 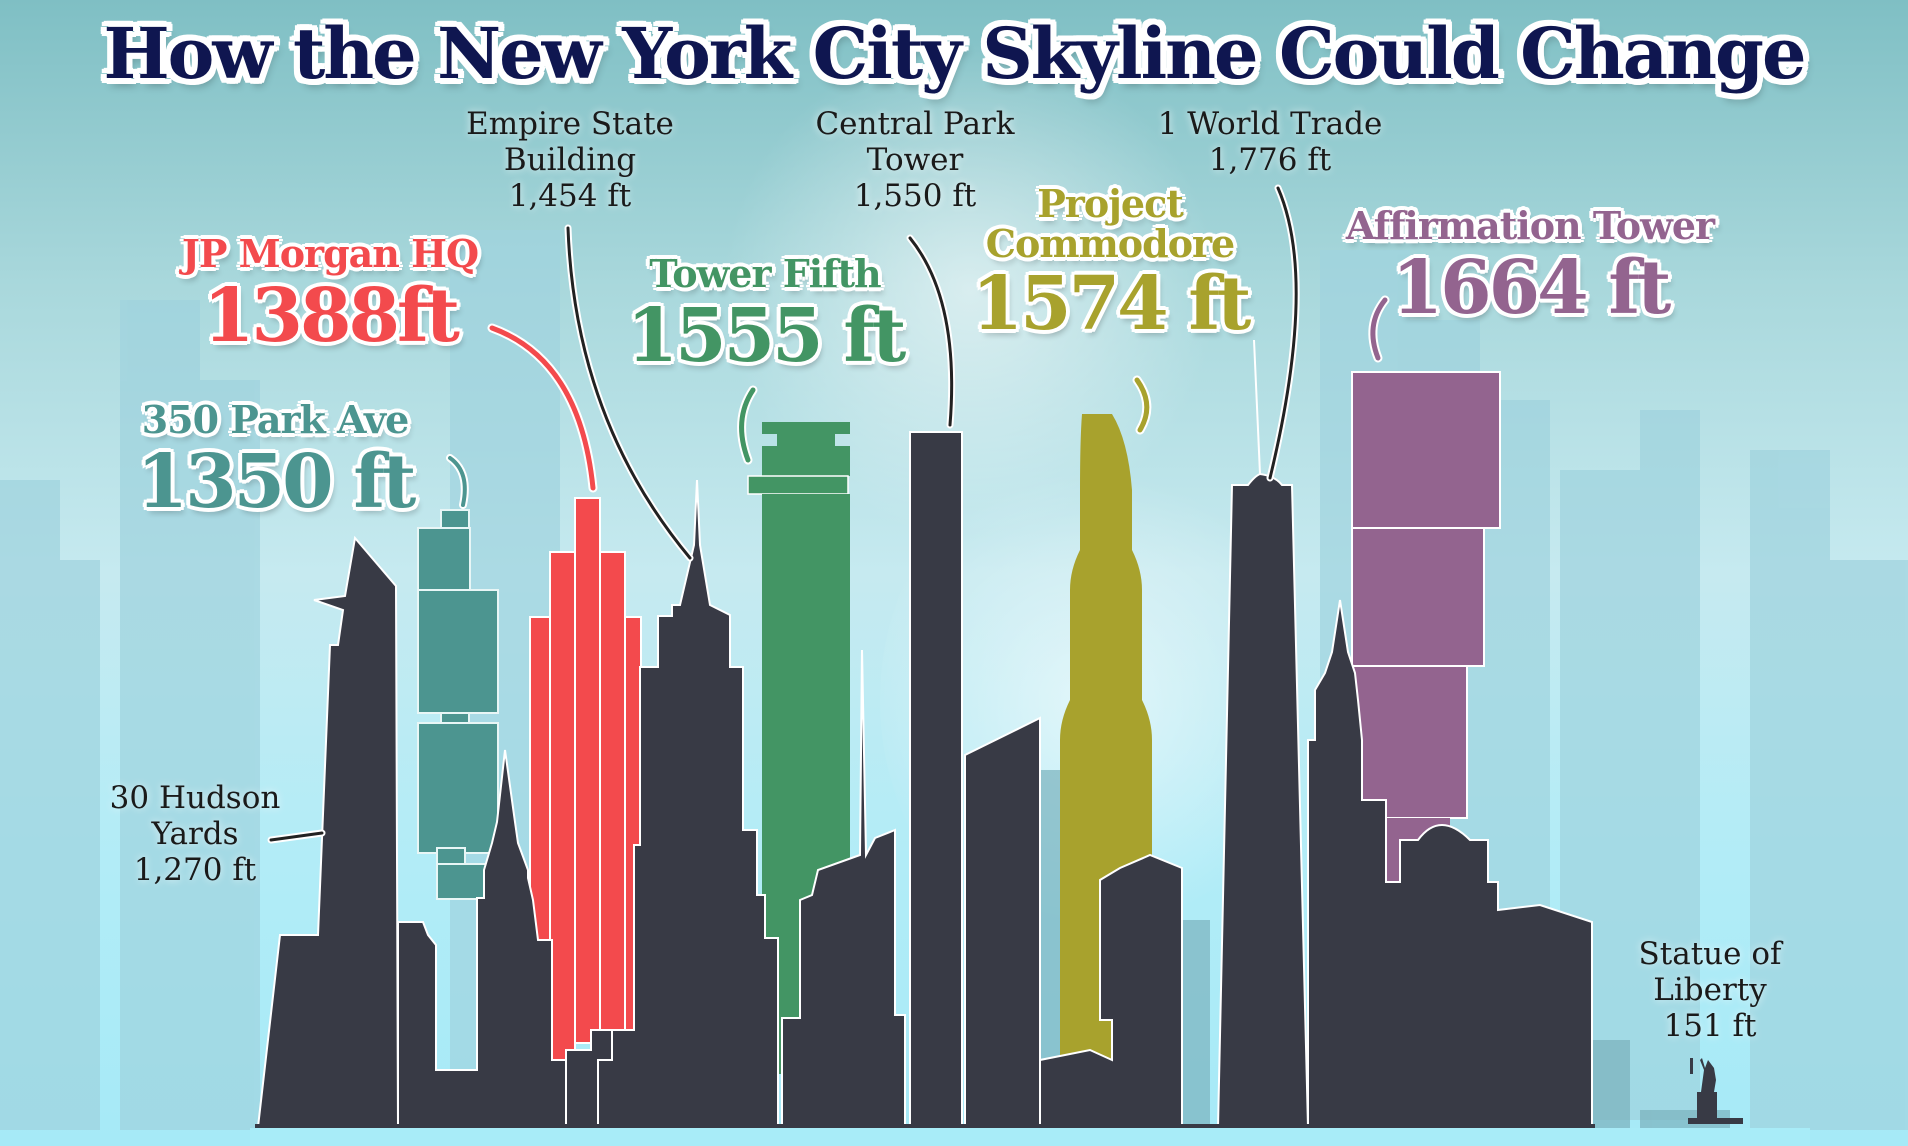 I want to click on label-name-line1: Empire State, so click(x=570, y=124).